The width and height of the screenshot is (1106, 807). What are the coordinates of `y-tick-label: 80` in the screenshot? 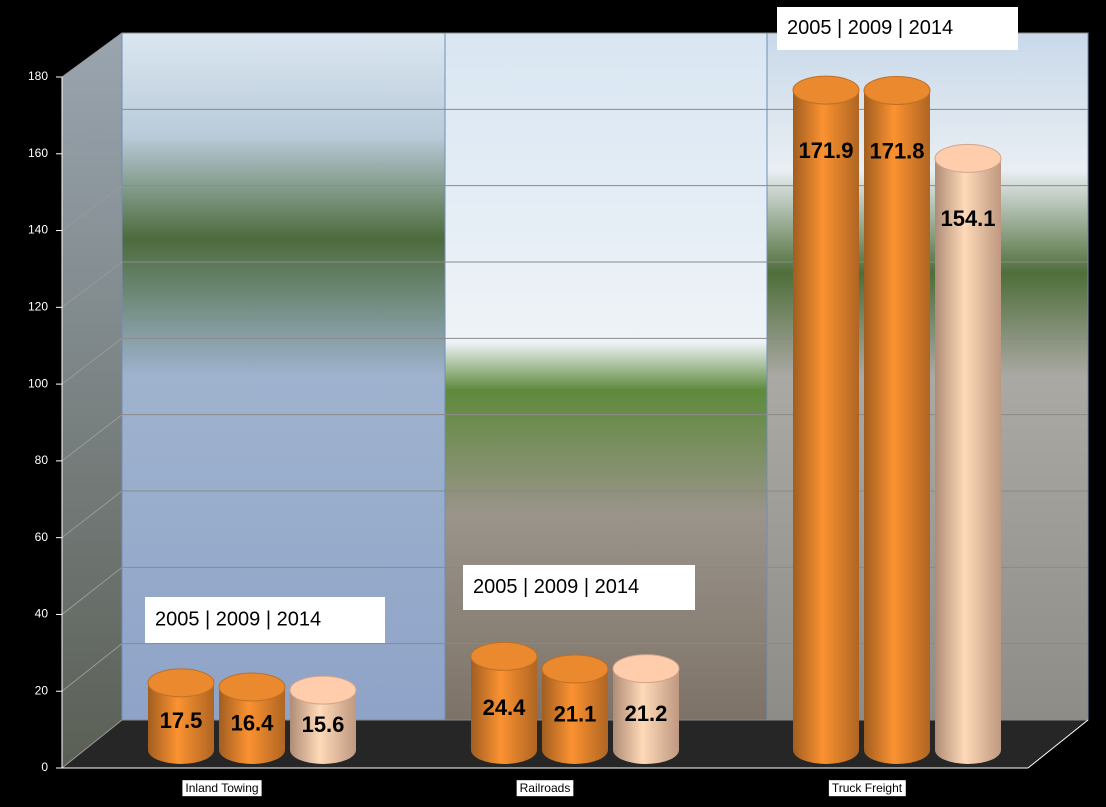 It's located at (42, 460).